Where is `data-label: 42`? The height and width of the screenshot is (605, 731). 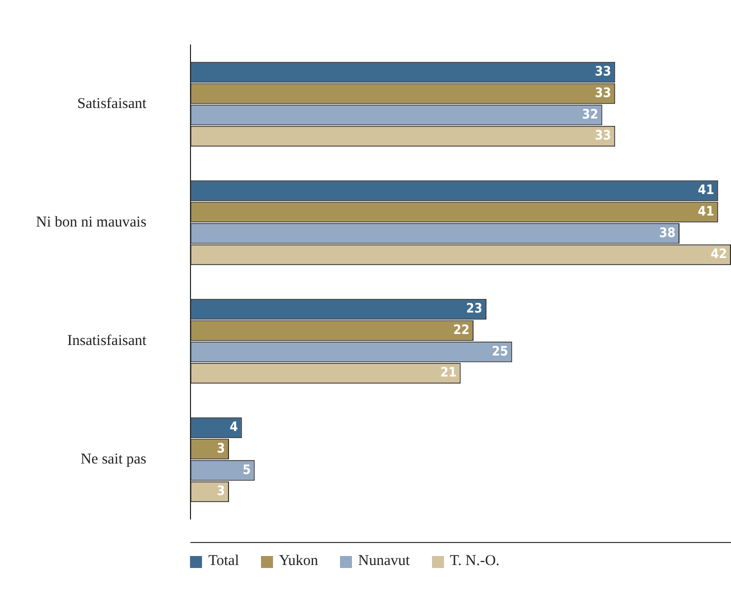
data-label: 42 is located at coordinates (718, 254).